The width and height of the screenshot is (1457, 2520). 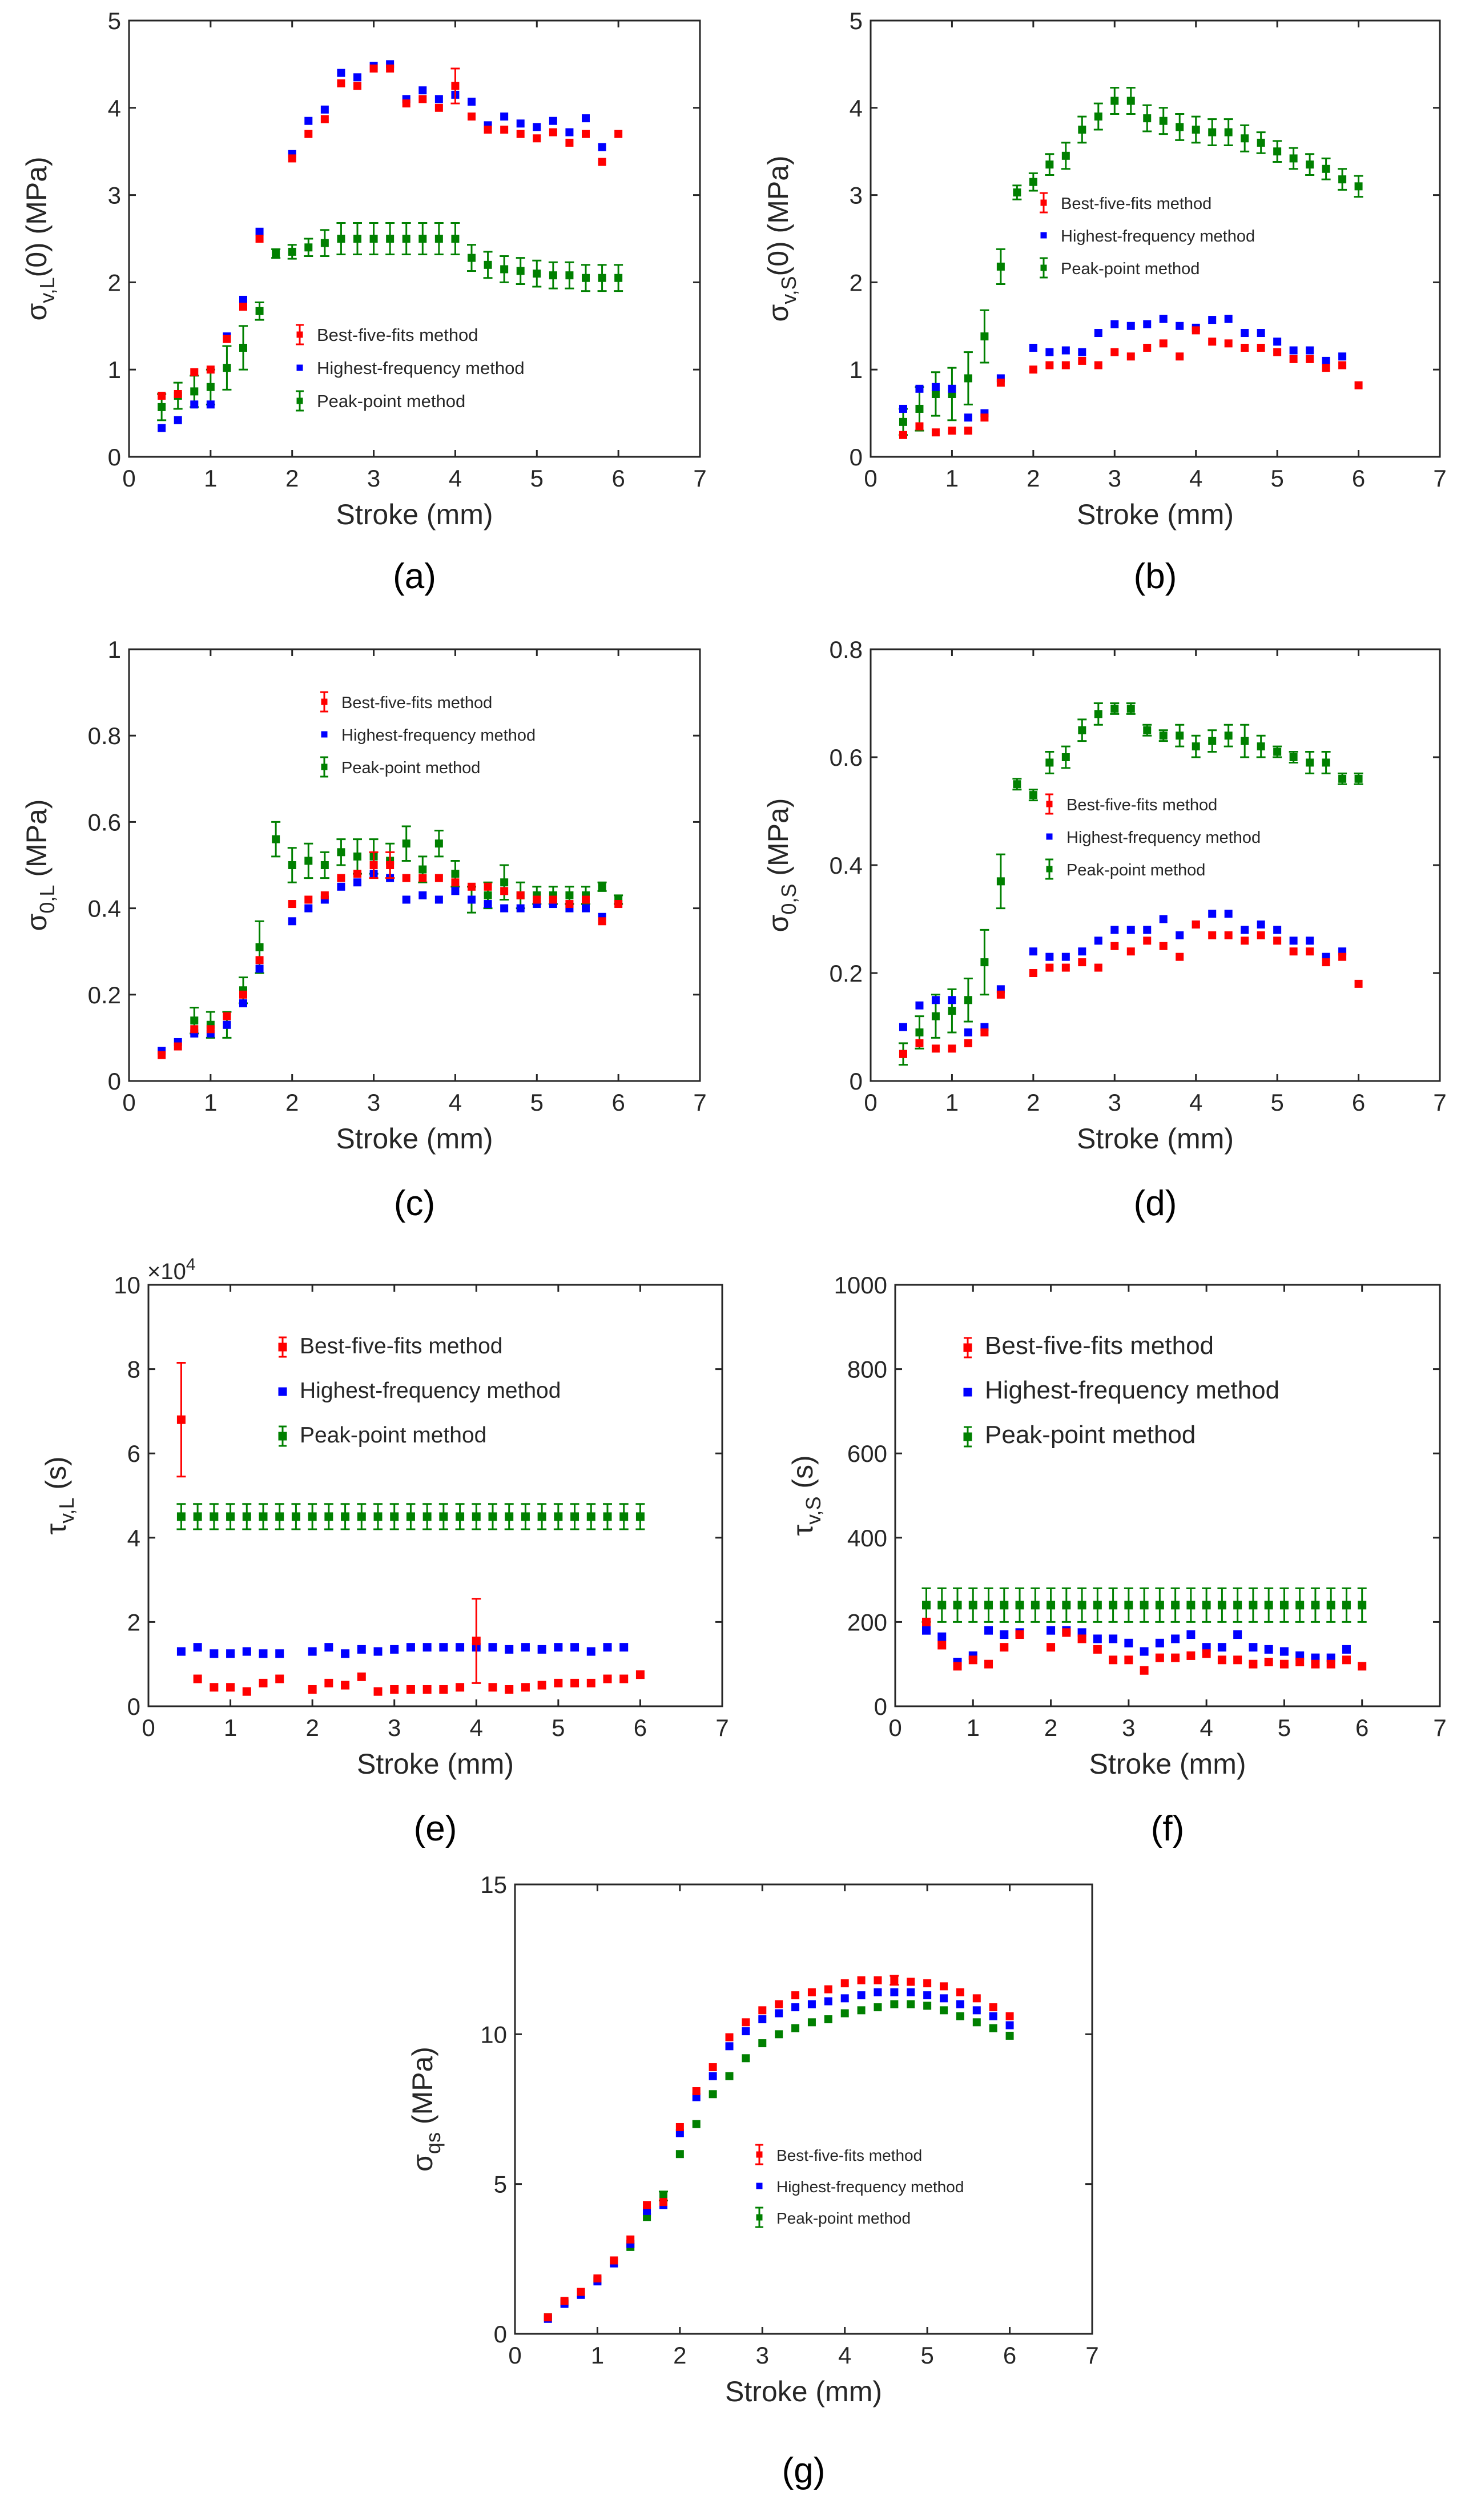 What do you see at coordinates (1123, 368) in the screenshot?
I see `series-highest-frequency-method` at bounding box center [1123, 368].